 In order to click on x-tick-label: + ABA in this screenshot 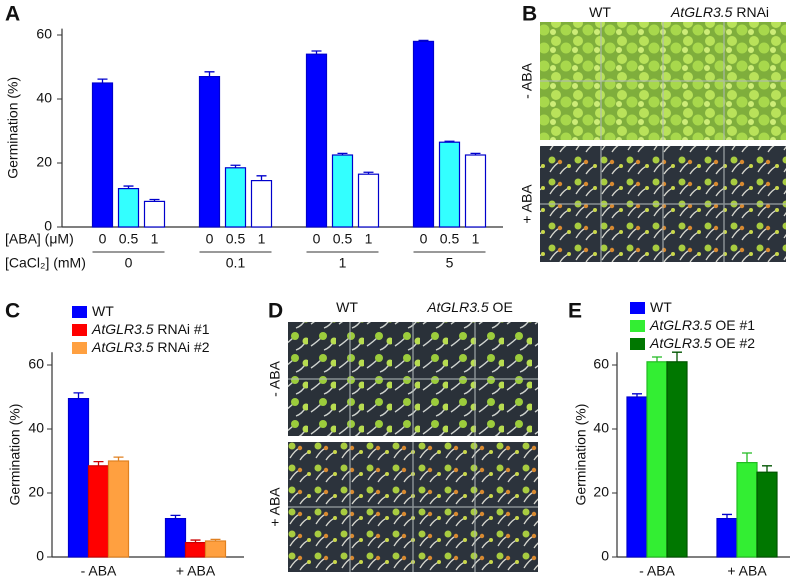, I will do `click(747, 571)`.